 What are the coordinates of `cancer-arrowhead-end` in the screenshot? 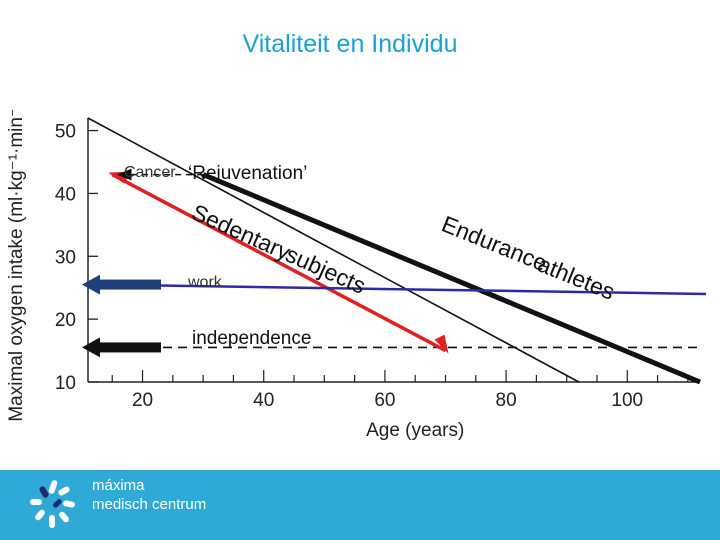 It's located at (441, 344).